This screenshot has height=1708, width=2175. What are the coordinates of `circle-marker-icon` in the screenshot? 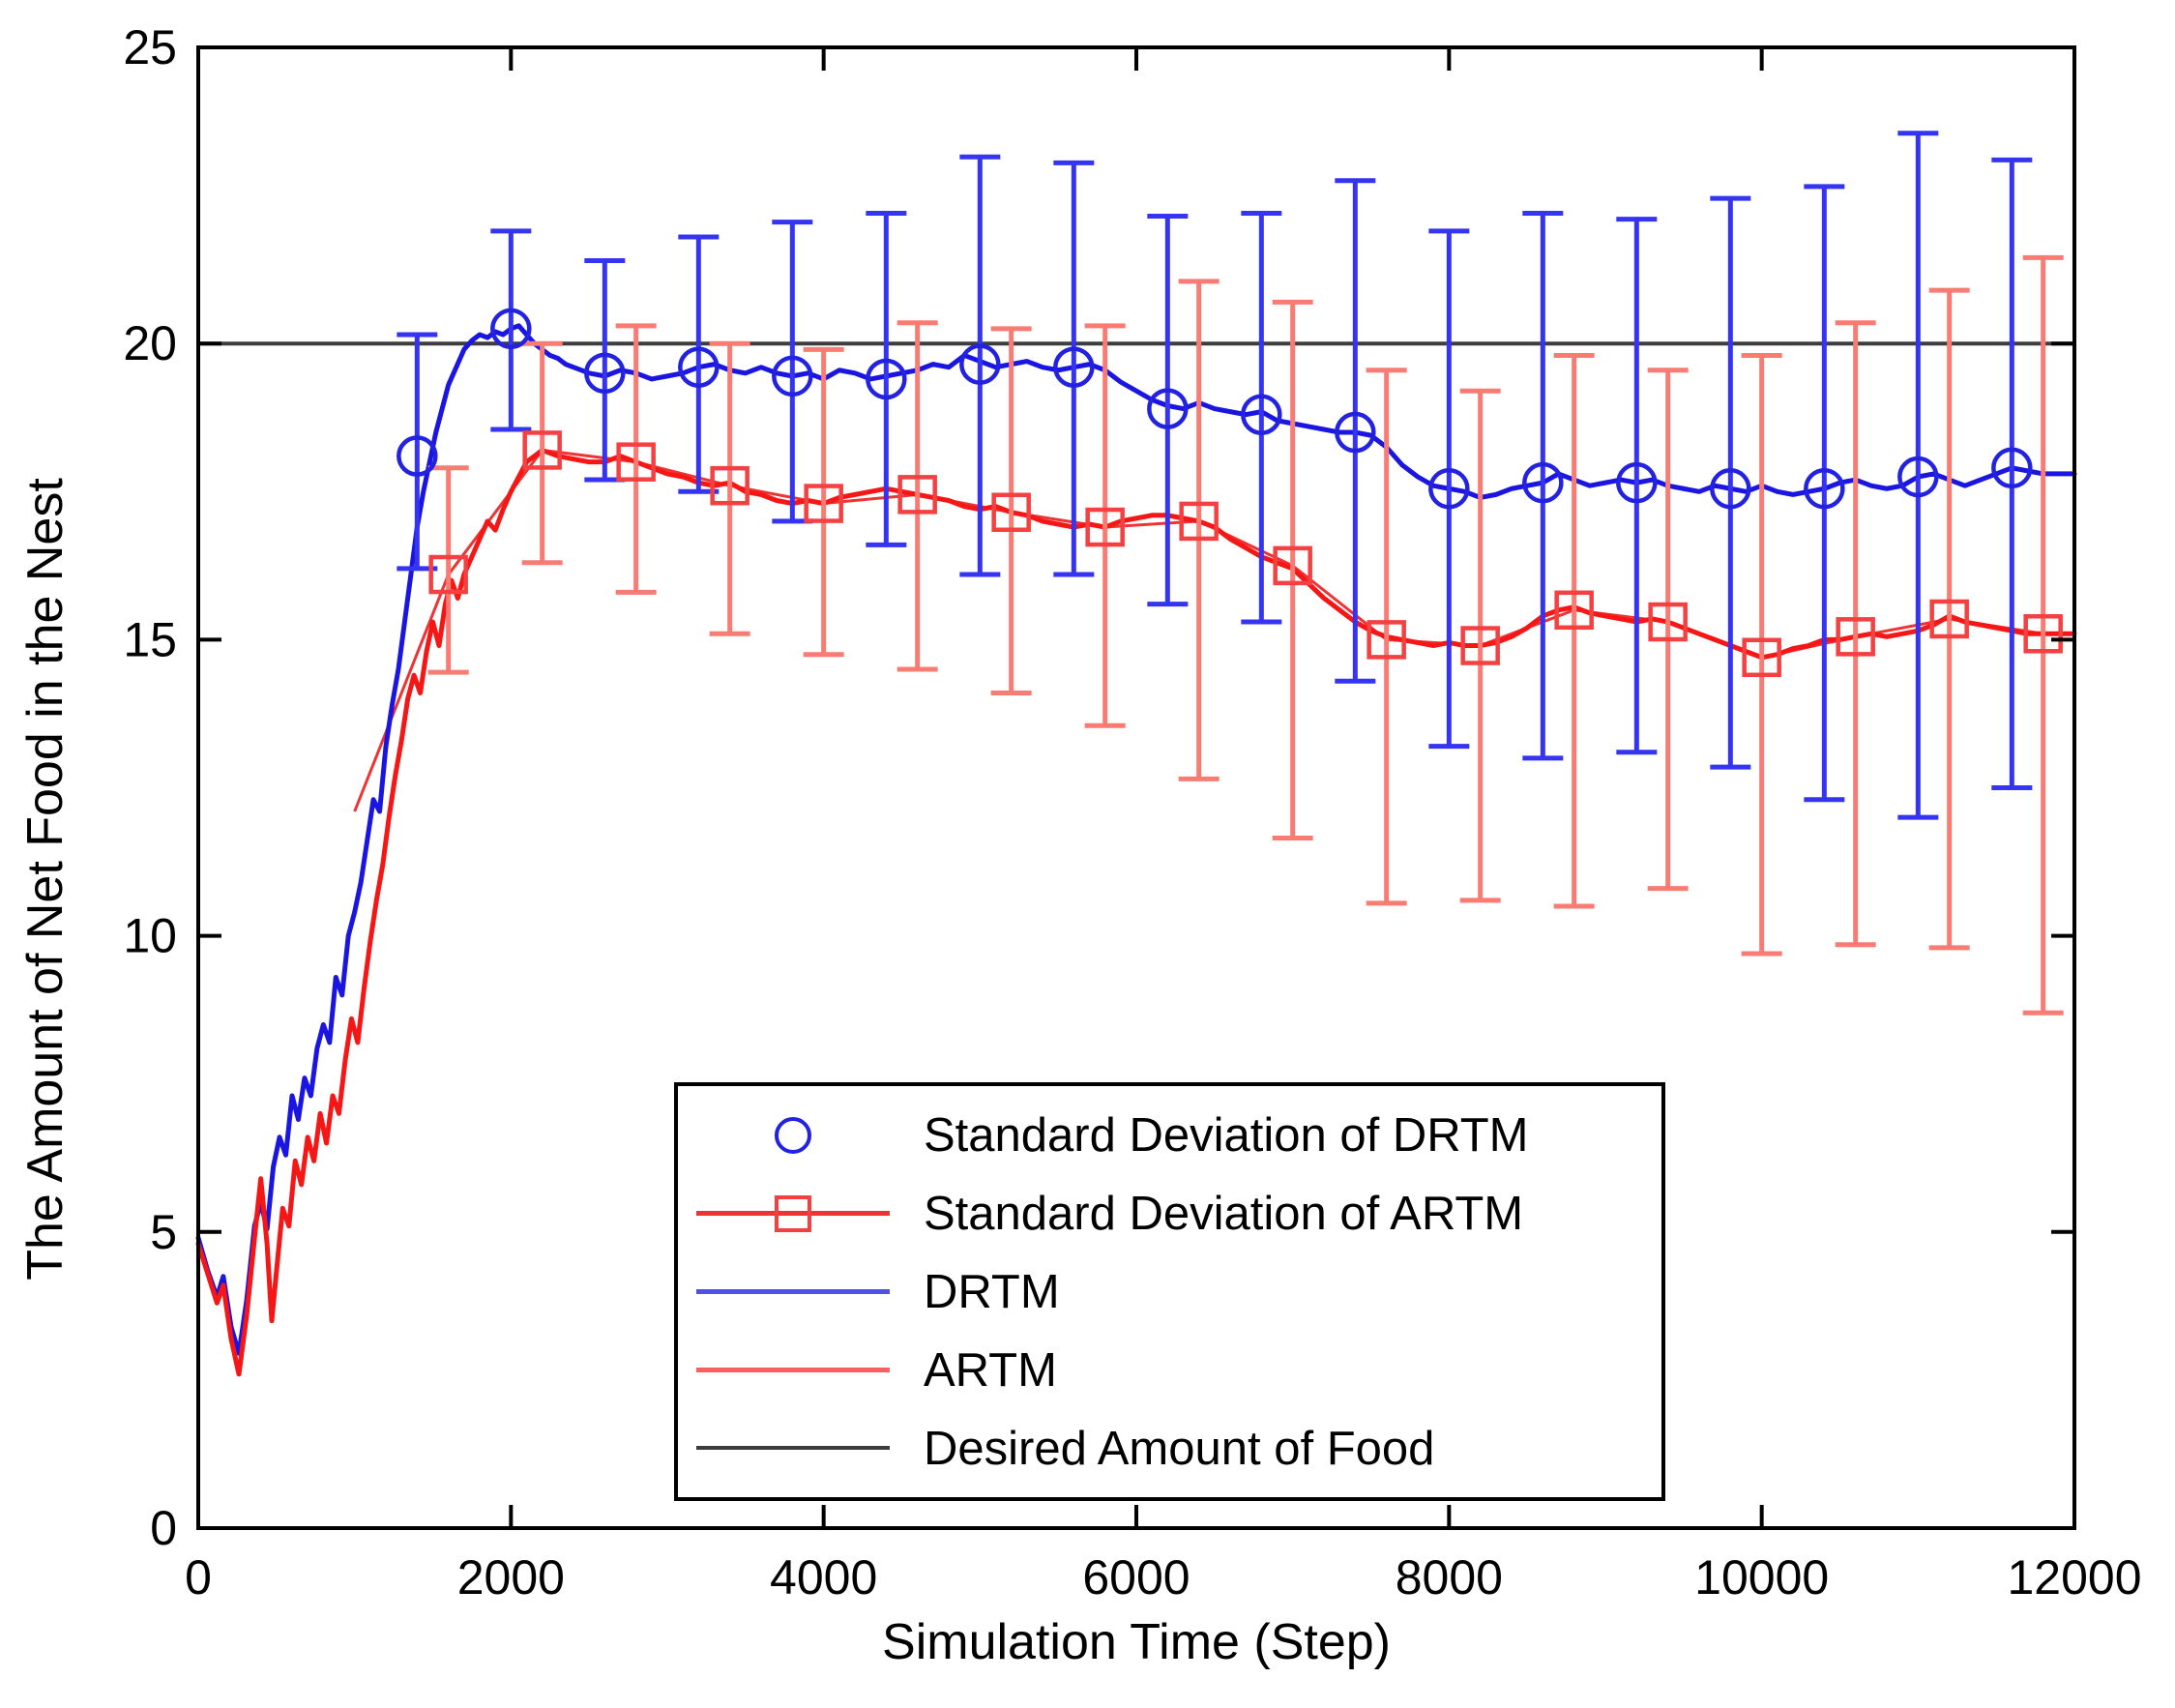 It's located at (793, 1135).